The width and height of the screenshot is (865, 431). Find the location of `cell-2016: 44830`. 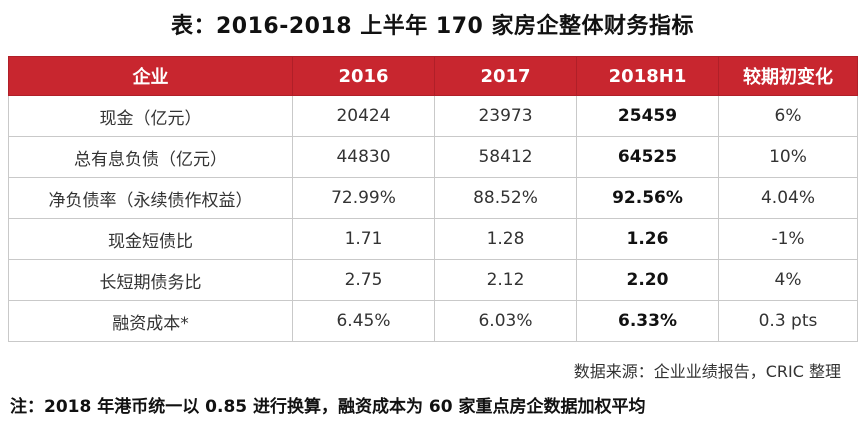

cell-2016: 44830 is located at coordinates (363, 157).